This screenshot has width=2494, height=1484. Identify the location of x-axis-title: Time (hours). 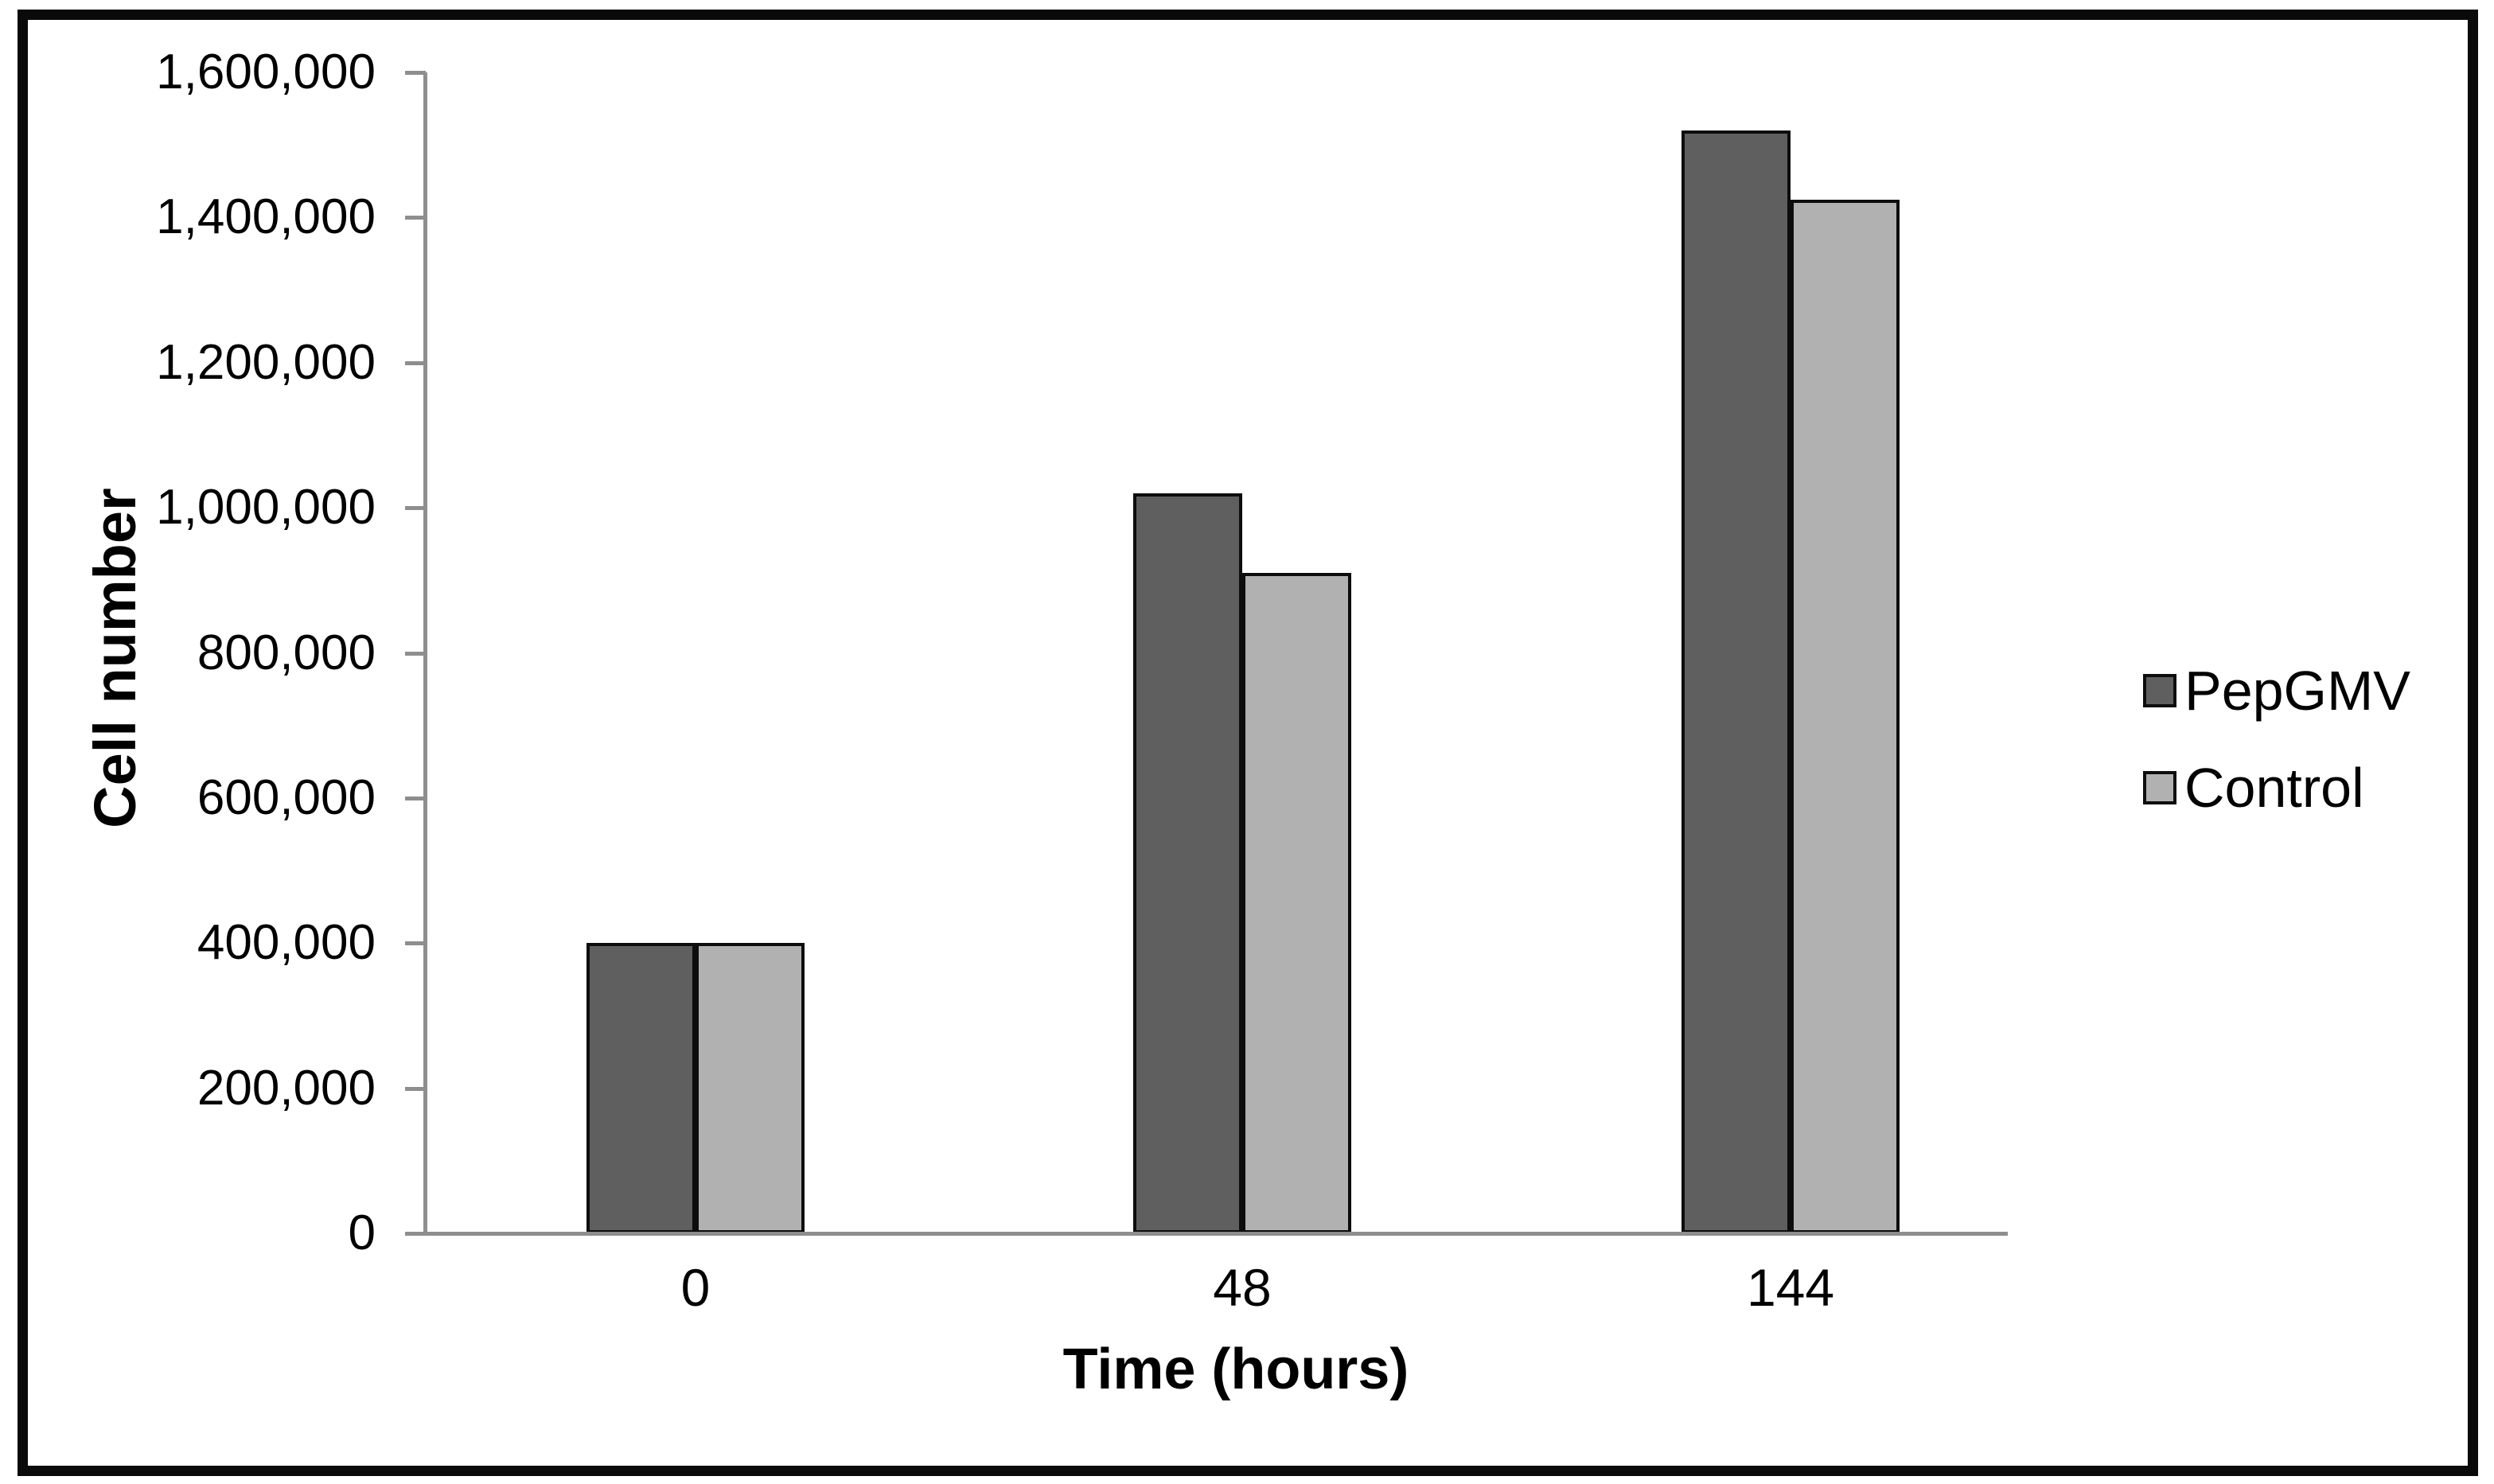
(1235, 1369).